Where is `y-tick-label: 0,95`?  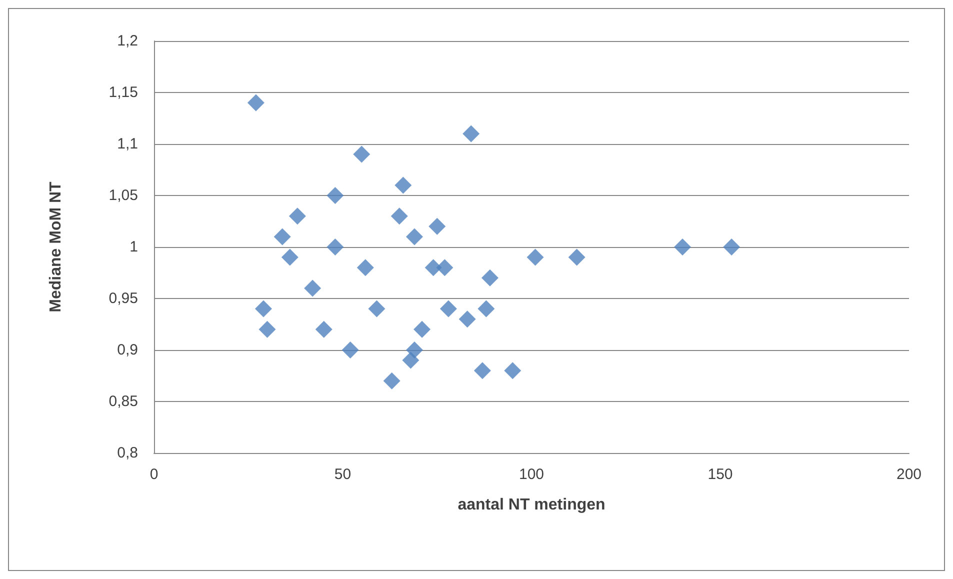
y-tick-label: 0,95 is located at coordinates (123, 298).